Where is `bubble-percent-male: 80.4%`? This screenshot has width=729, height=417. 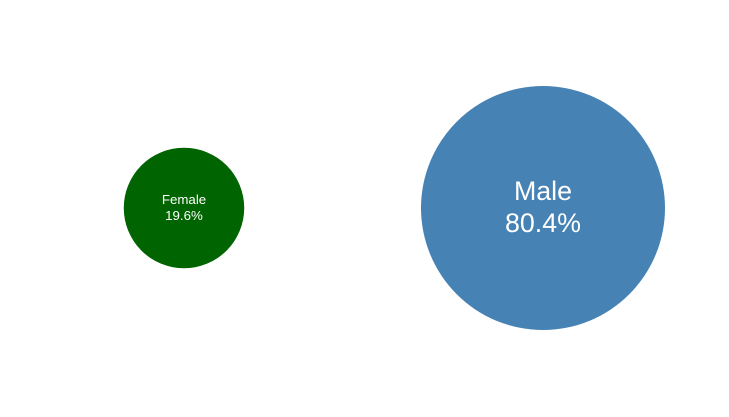 bubble-percent-male: 80.4% is located at coordinates (543, 223).